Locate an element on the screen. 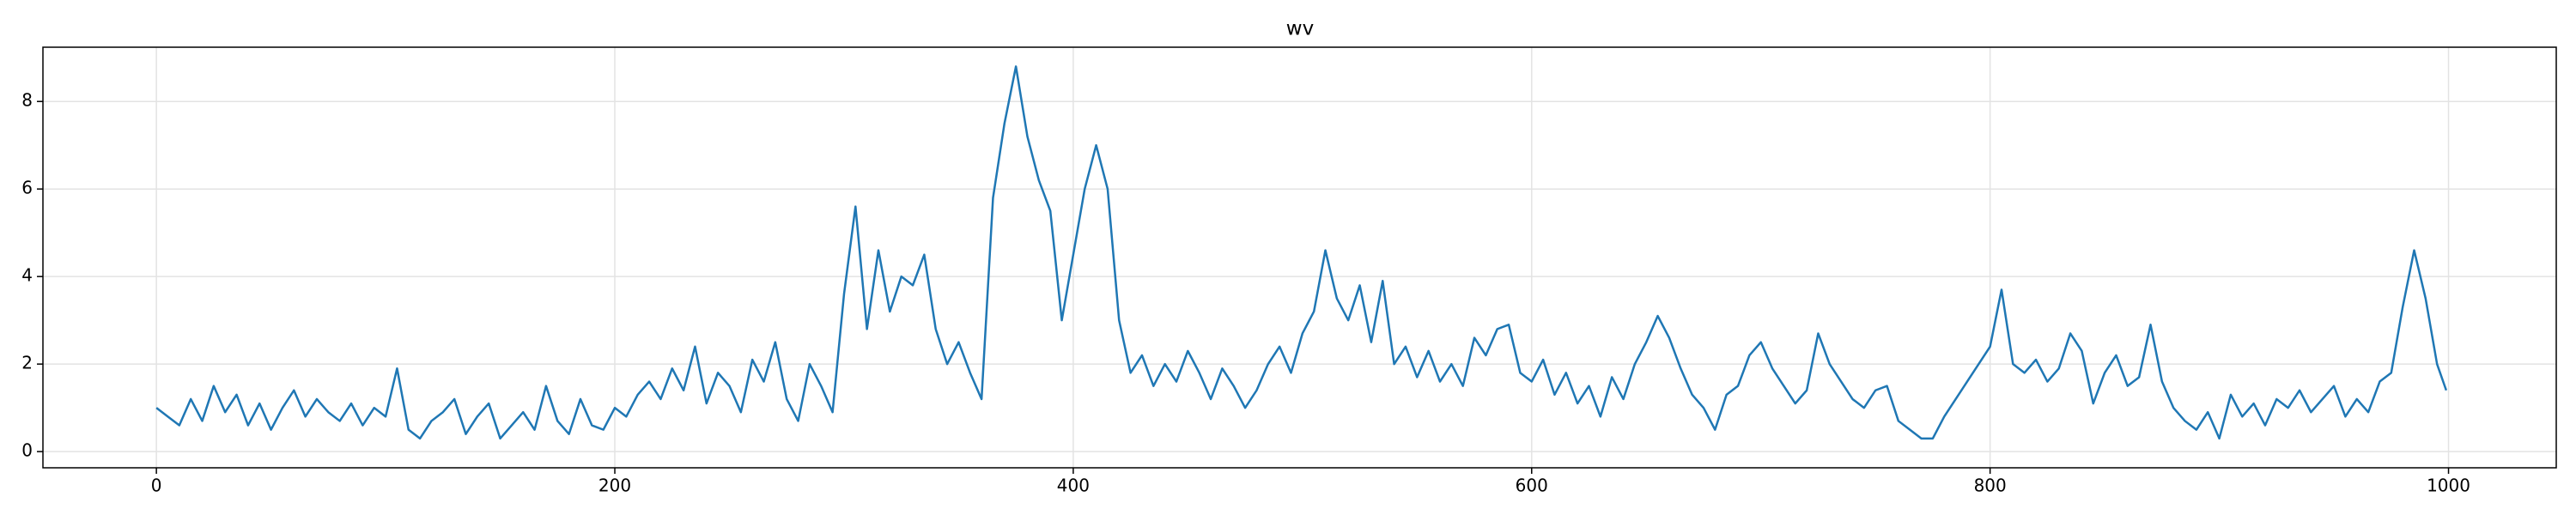 The height and width of the screenshot is (515, 2576). x-tick-label: 0 is located at coordinates (156, 486).